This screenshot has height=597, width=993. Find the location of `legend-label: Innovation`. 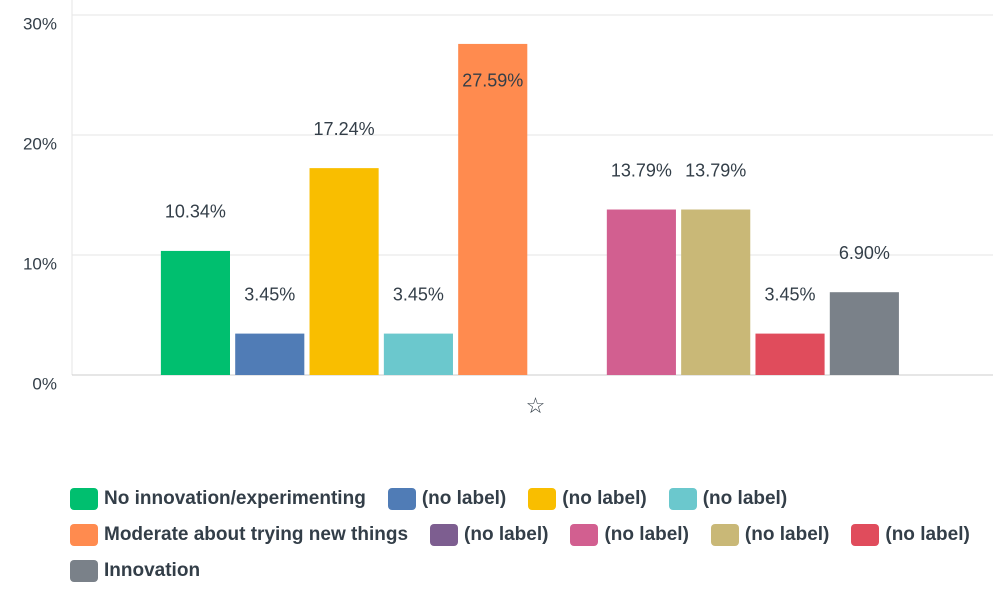

legend-label: Innovation is located at coordinates (152, 570).